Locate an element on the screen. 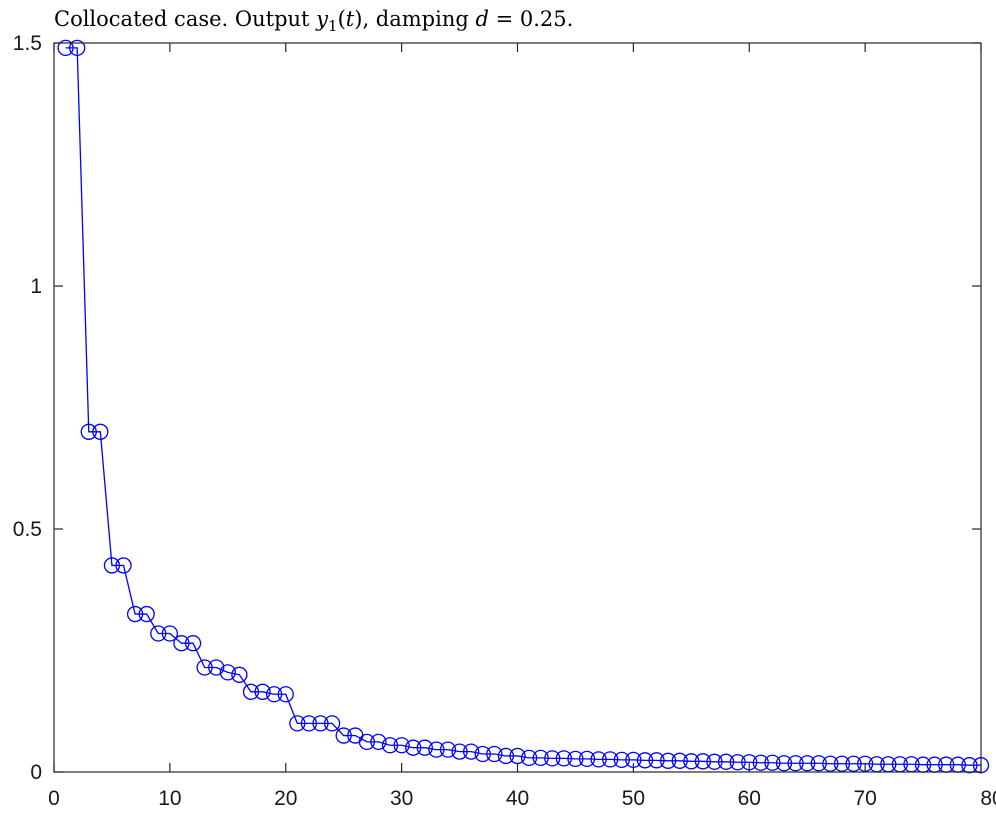  y-tick-label: 0 is located at coordinates (36, 772).